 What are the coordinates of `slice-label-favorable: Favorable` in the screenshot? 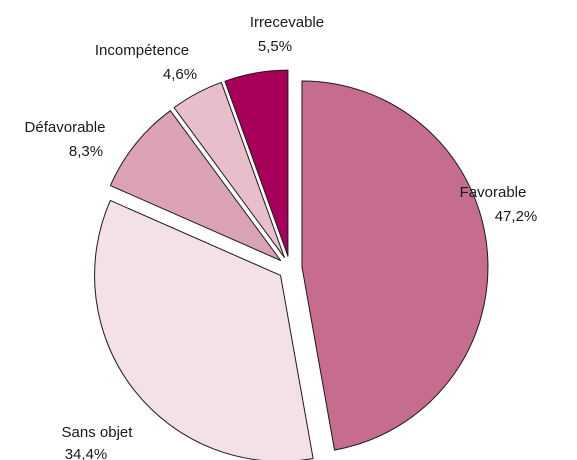 It's located at (493, 192).